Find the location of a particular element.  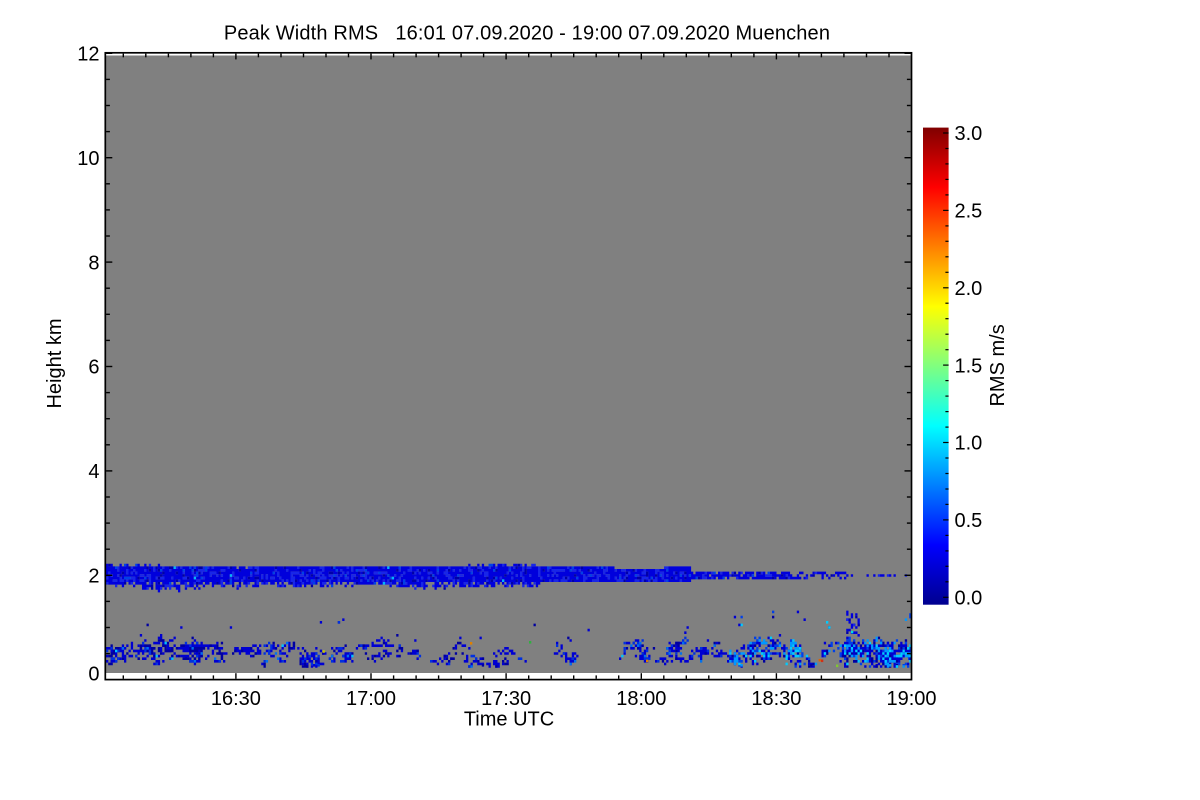

svg-text: 17:00 is located at coordinates (371, 699).